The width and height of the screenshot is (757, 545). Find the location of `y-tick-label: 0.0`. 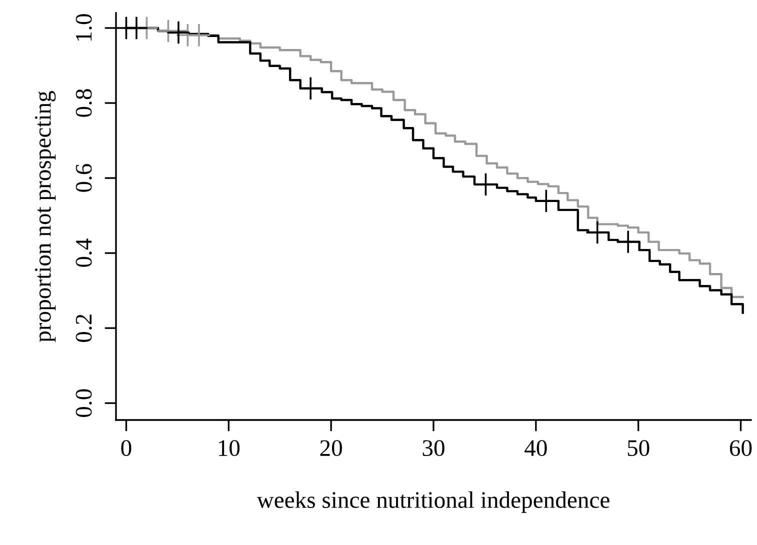

y-tick-label: 0.0 is located at coordinates (84, 403).